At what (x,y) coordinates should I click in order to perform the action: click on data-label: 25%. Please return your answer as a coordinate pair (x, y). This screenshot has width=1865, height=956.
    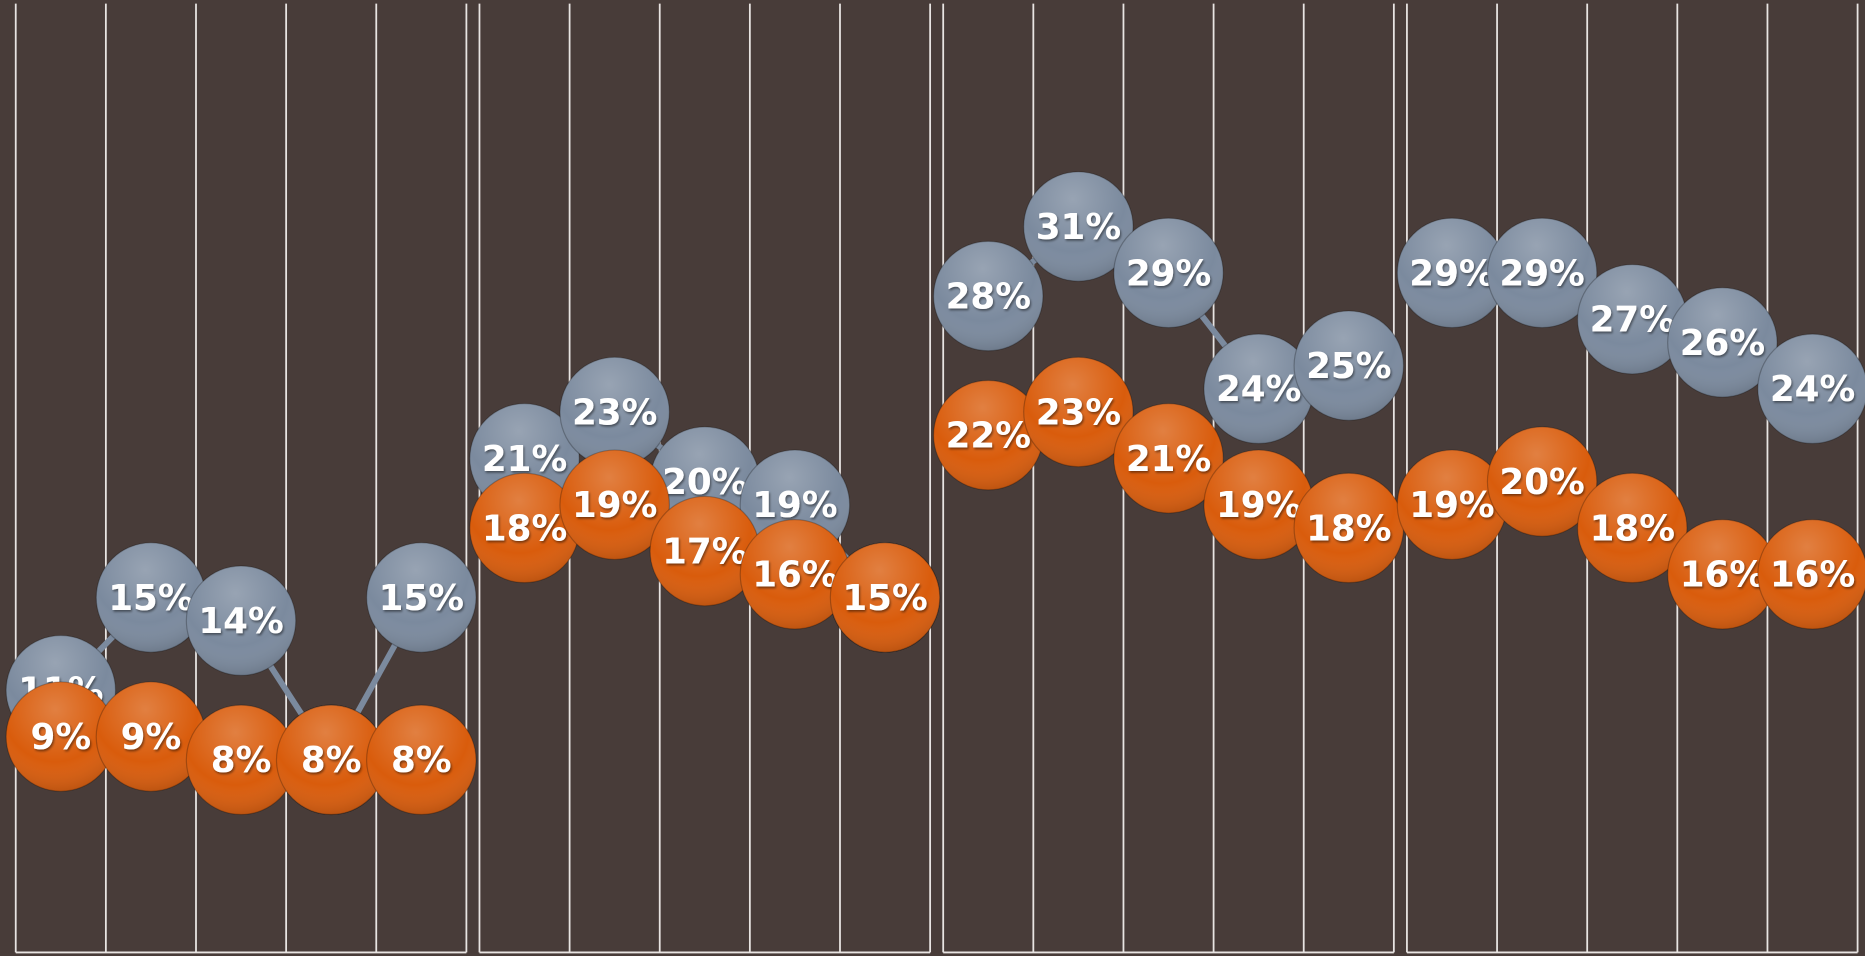
    Looking at the image, I should click on (1348, 366).